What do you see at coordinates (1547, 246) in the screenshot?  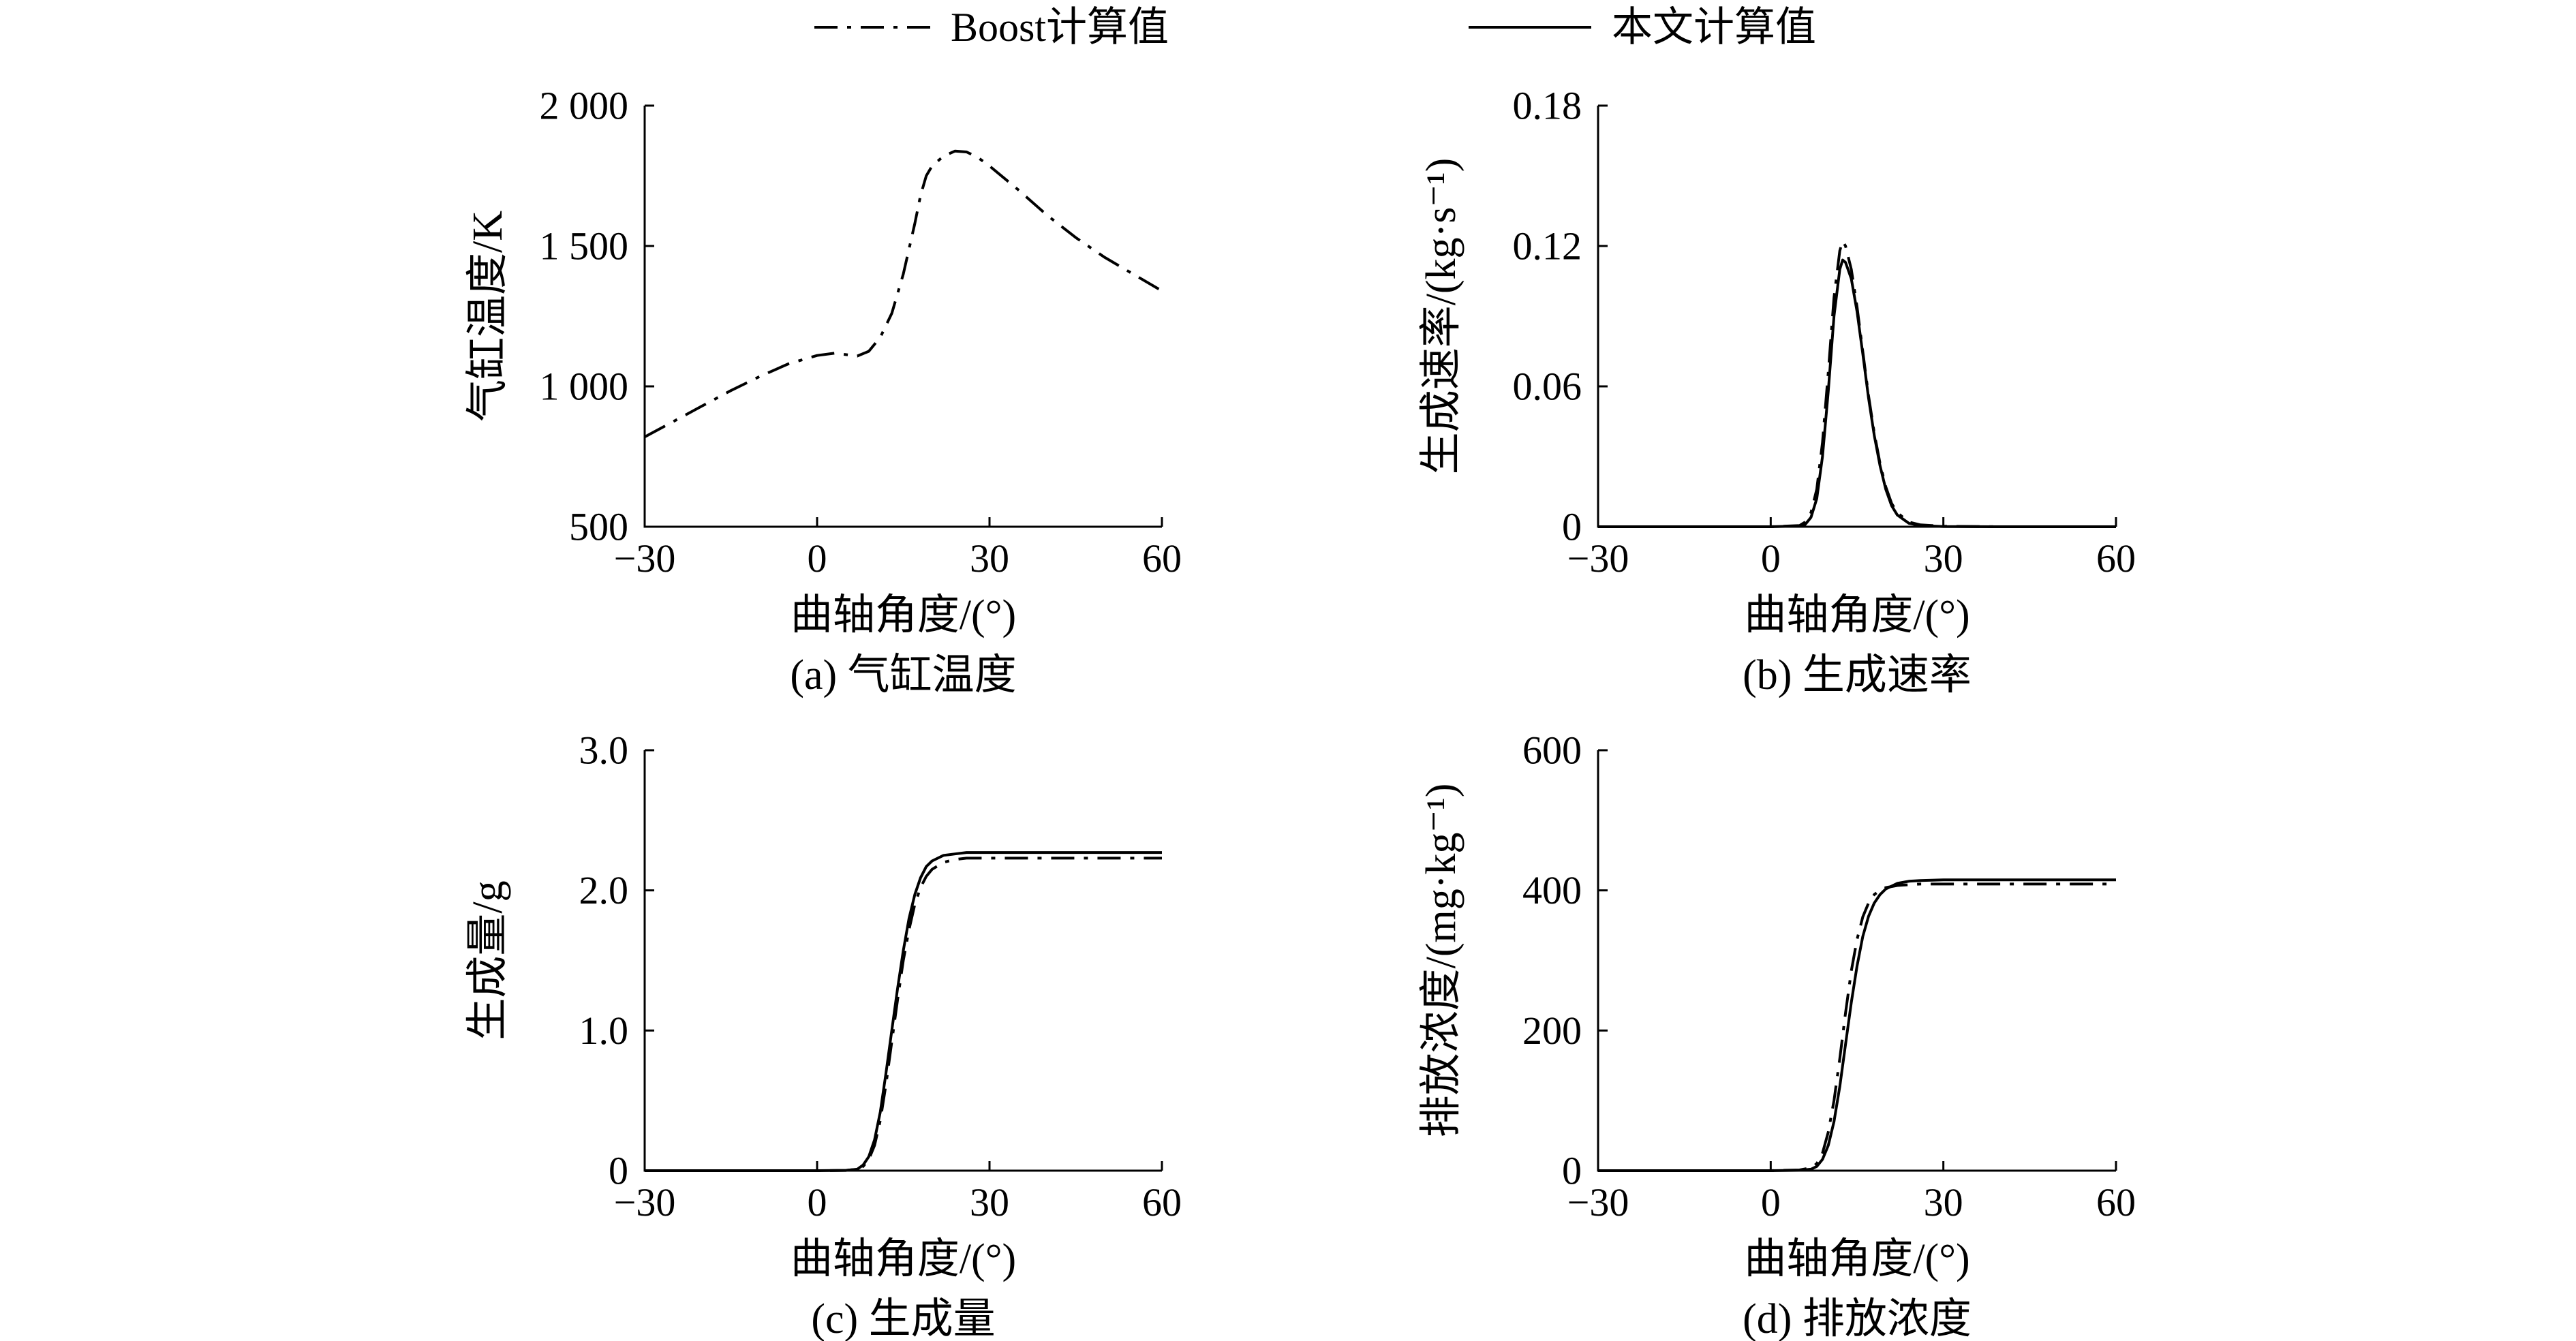 I see `y-tick-label: 0.12` at bounding box center [1547, 246].